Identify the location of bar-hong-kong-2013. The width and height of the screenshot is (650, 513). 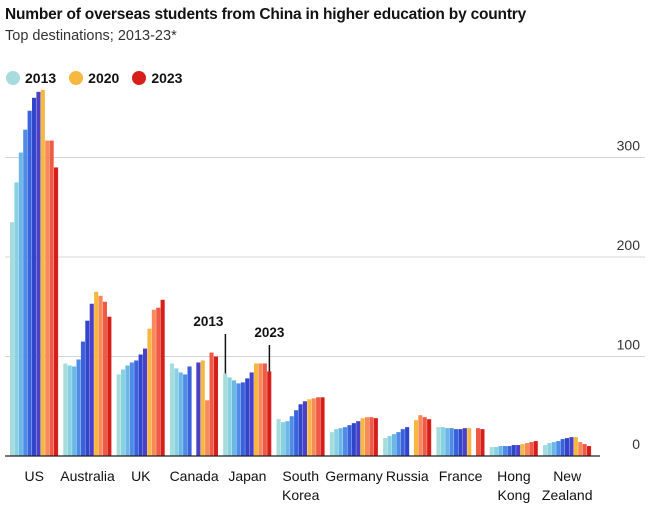
(491, 451).